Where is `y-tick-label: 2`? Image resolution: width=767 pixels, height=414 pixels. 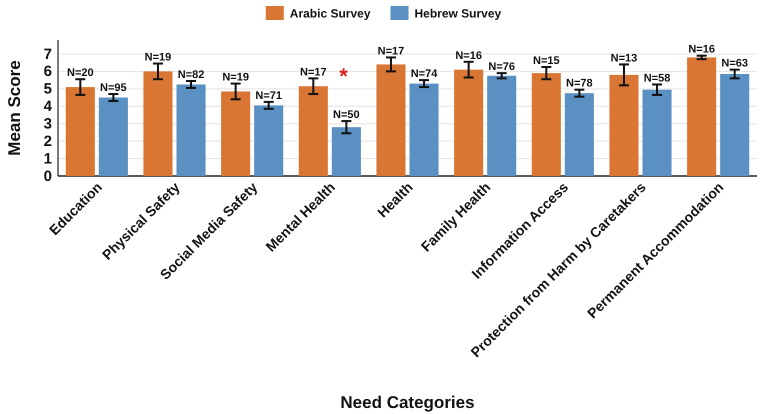
y-tick-label: 2 is located at coordinates (48, 141).